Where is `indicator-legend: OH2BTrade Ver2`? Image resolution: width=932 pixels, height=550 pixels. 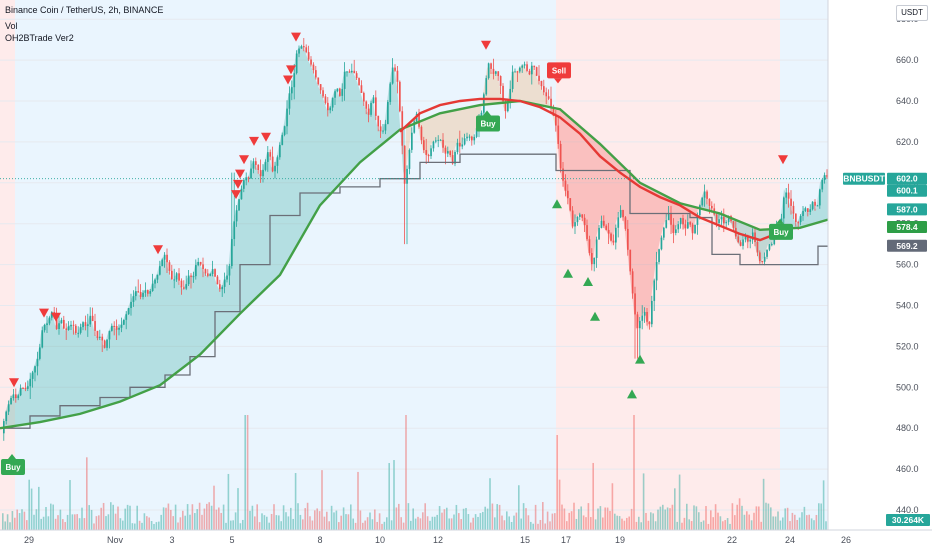 indicator-legend: OH2BTrade Ver2 is located at coordinates (39, 38).